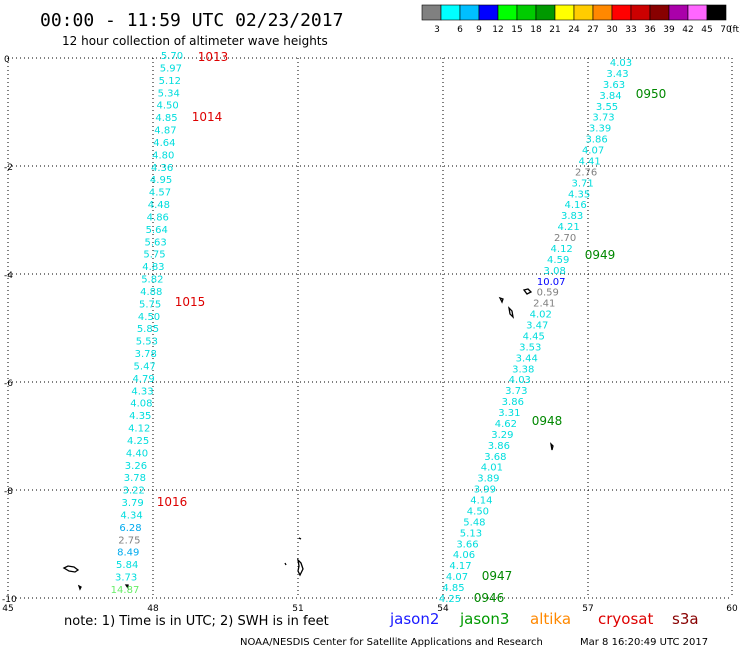  I want to click on wave-height-label: 3.89, so click(488, 479).